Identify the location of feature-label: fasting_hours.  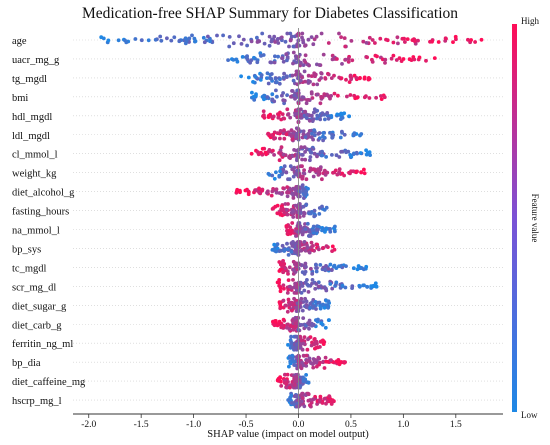
(40, 212).